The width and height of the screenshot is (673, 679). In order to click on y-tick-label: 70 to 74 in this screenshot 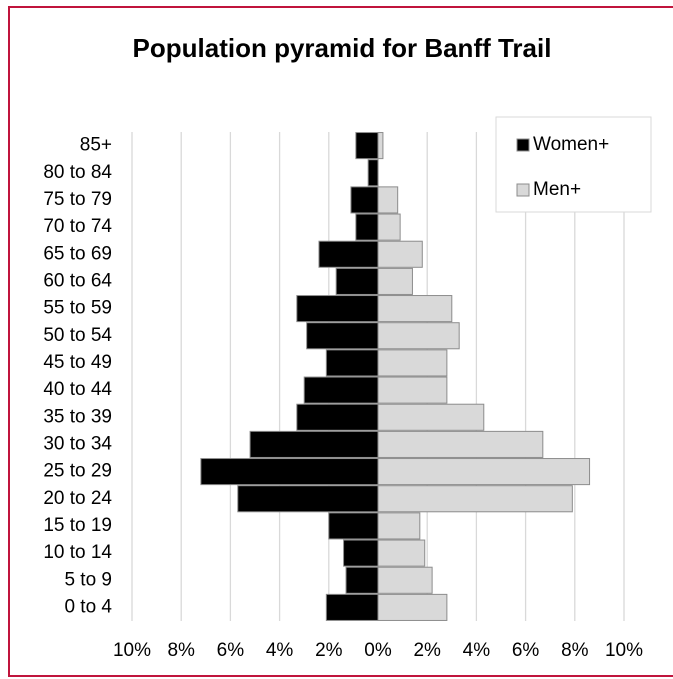, I will do `click(77, 226)`.